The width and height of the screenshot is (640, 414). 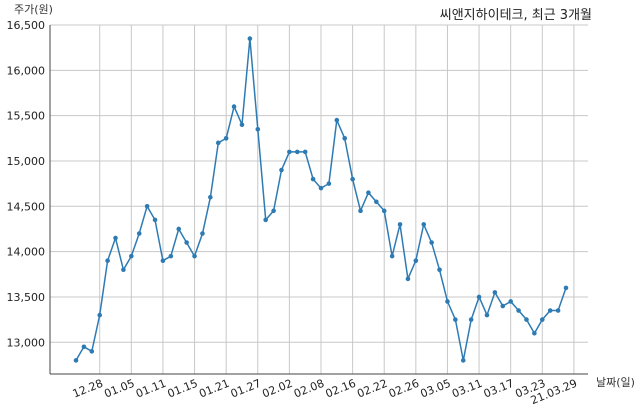 I want to click on x-tick-label: 03.05, so click(x=435, y=389).